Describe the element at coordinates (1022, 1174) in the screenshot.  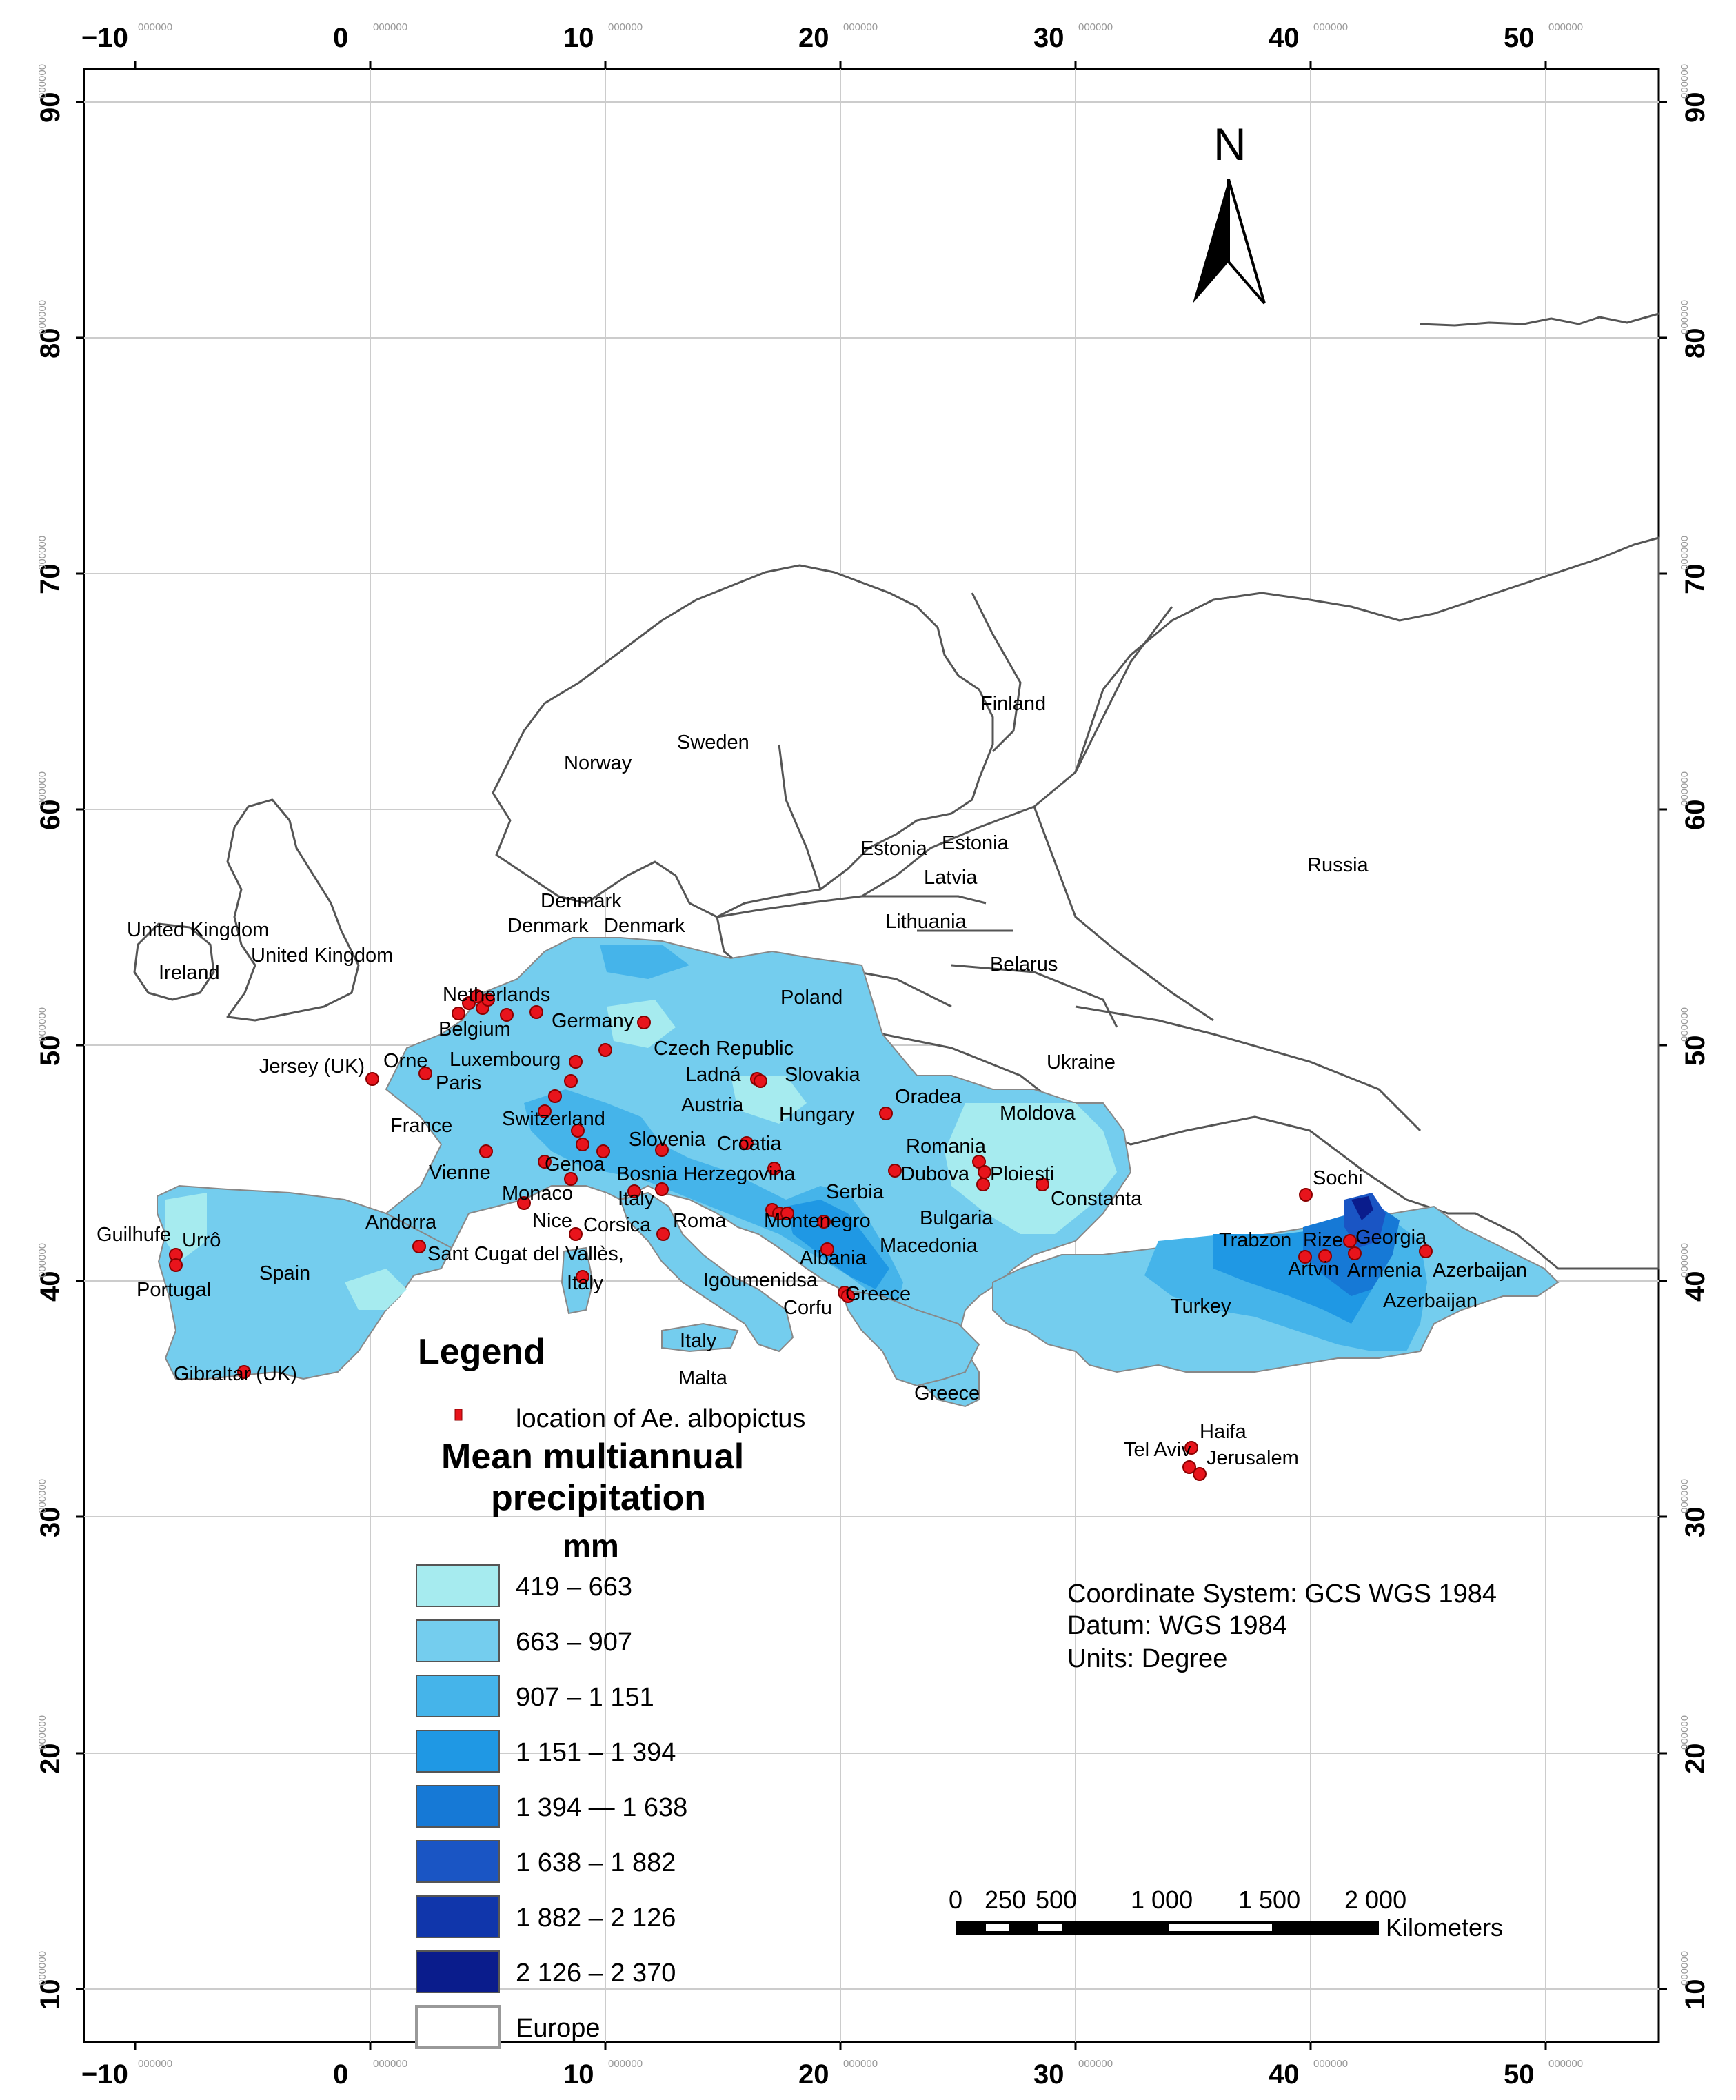
I see `place-label: Ploiesti` at that location.